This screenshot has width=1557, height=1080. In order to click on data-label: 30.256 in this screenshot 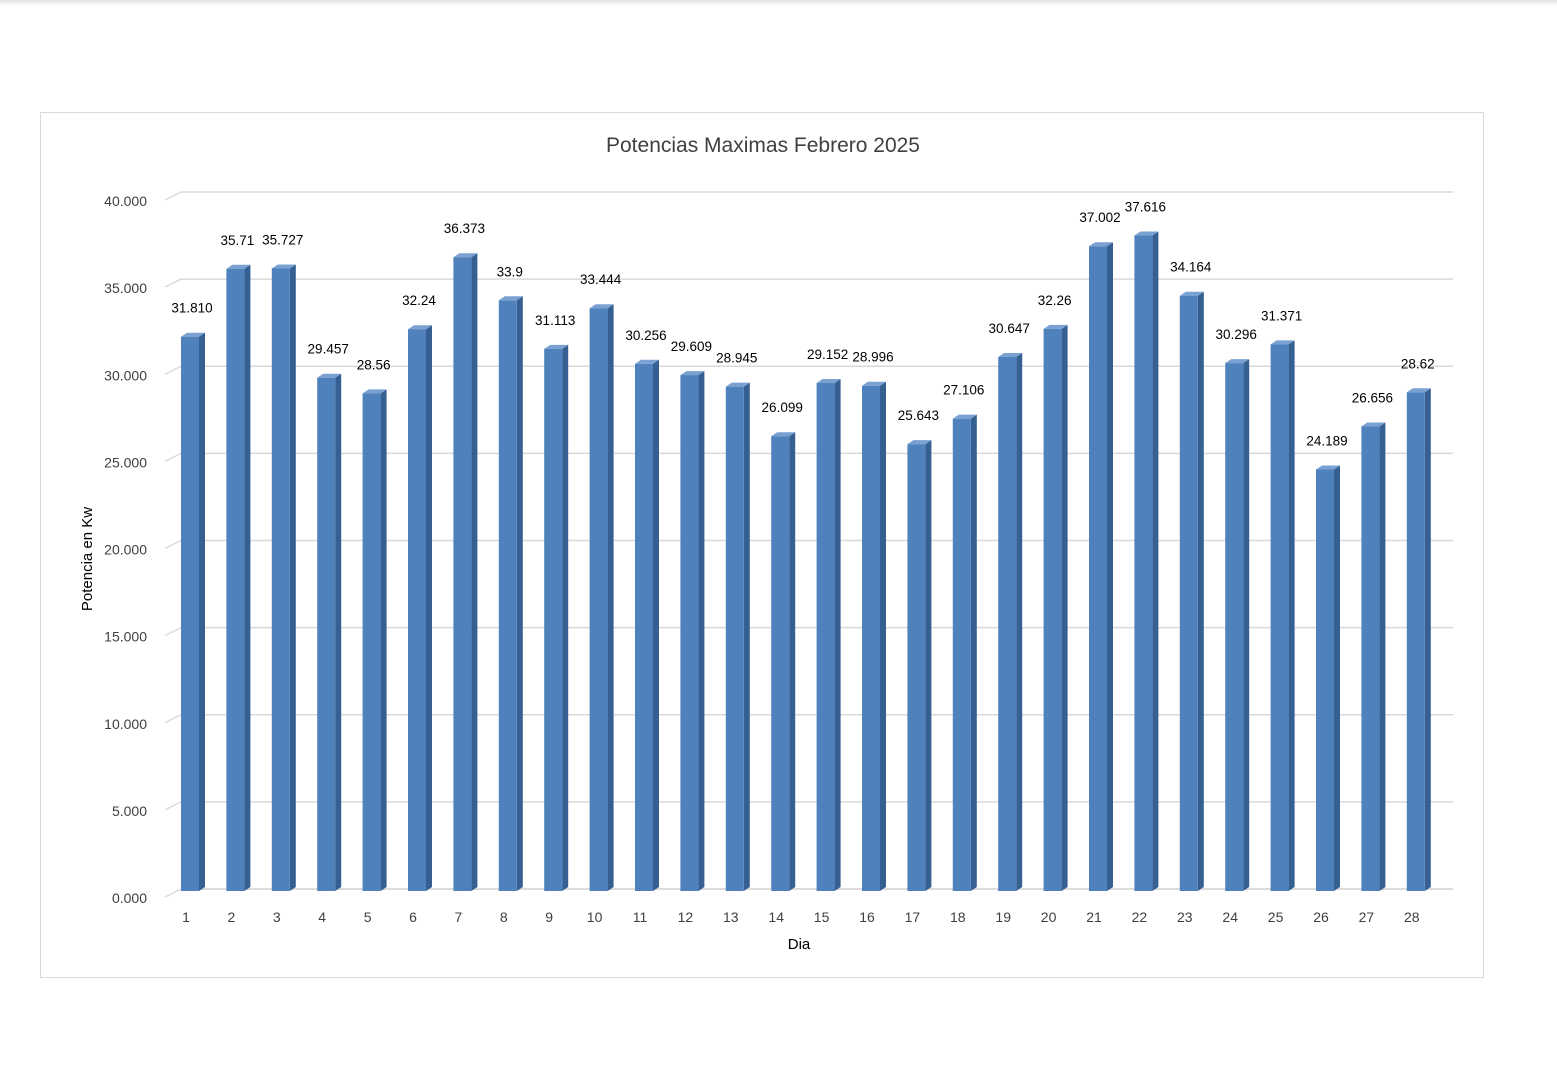, I will do `click(645, 335)`.